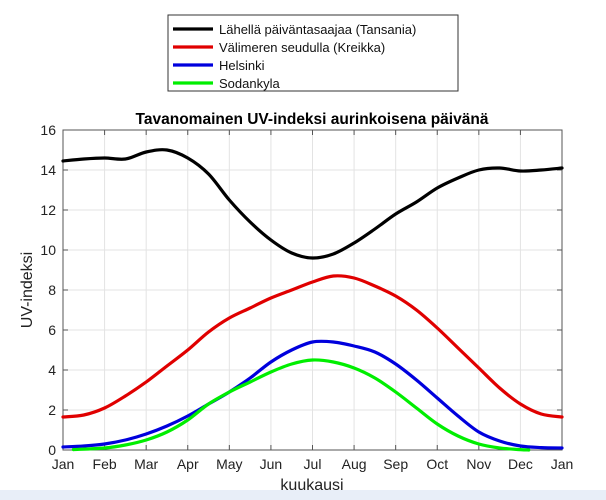  Describe the element at coordinates (146, 464) in the screenshot. I see `x-tick-label: Mar` at that location.